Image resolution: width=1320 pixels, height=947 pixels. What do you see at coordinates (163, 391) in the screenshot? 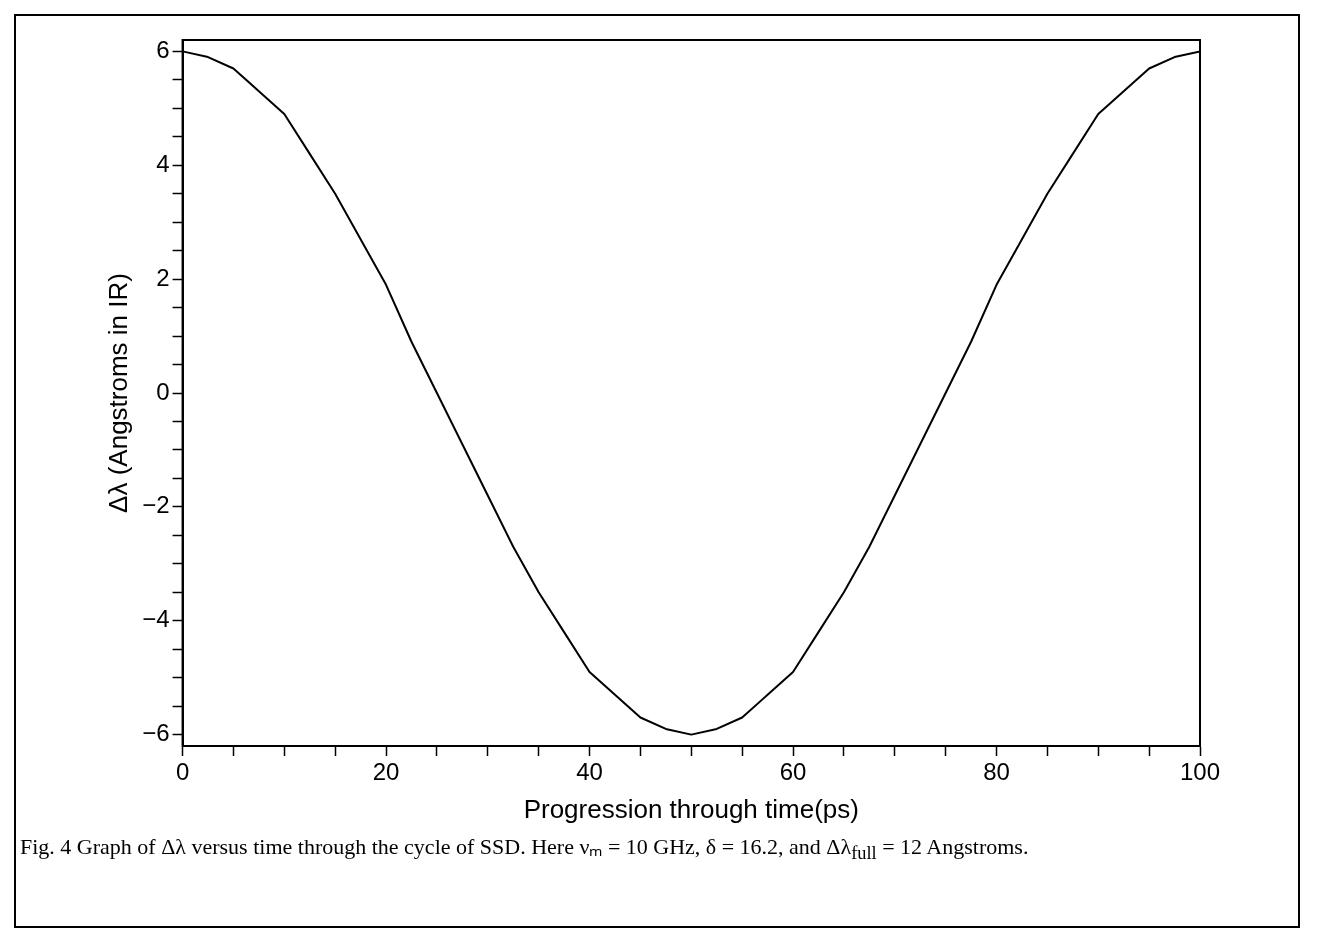
I see `y-tick-label: 0` at bounding box center [163, 391].